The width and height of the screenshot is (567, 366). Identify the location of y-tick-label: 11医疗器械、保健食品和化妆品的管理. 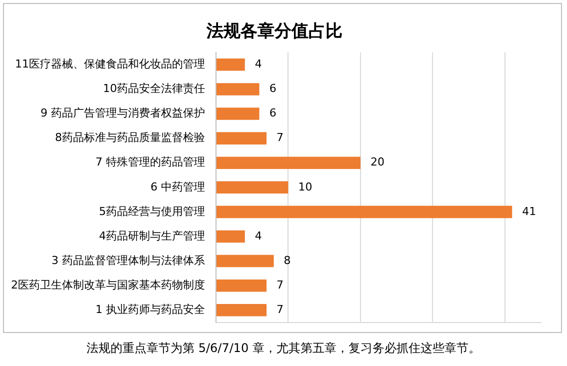
(110, 64).